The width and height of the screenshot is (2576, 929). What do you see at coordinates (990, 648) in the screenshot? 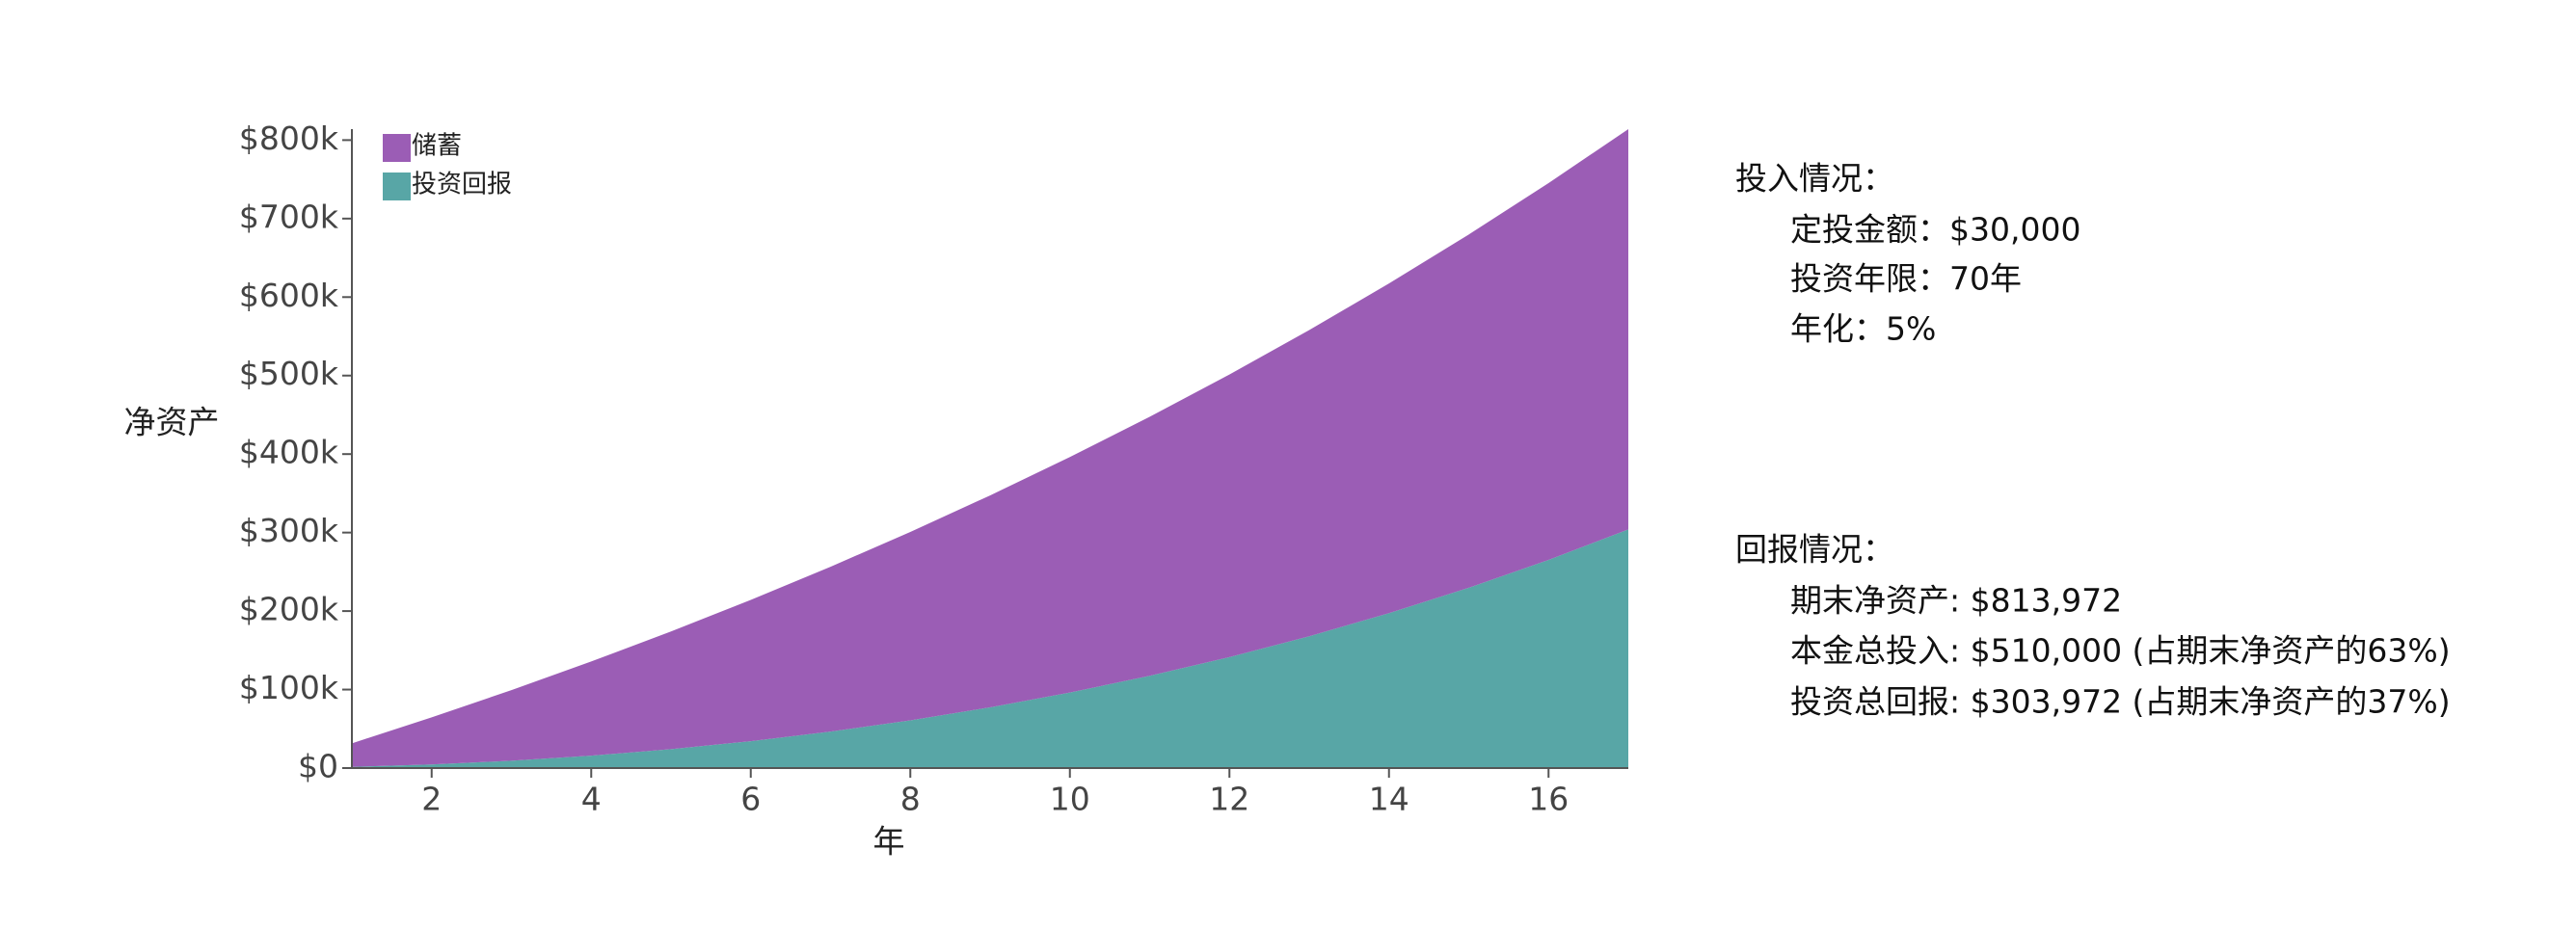
I see `area` at bounding box center [990, 648].